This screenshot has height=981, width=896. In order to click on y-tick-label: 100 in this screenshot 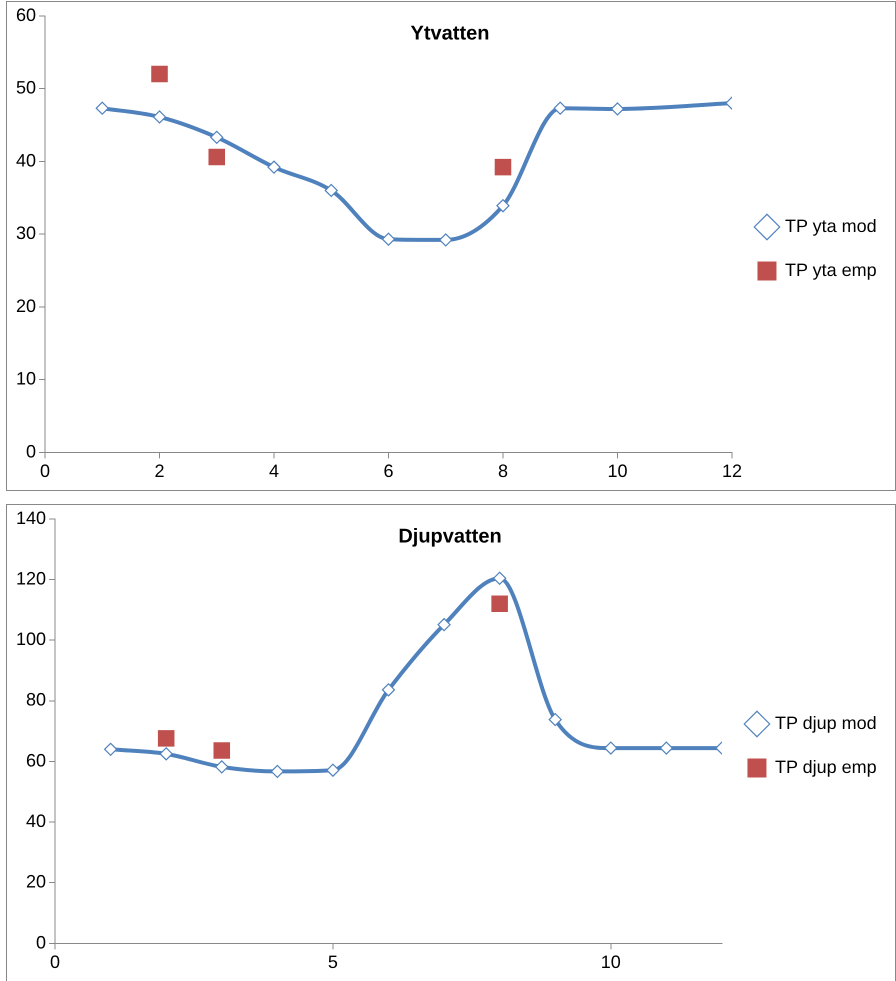, I will do `click(31, 639)`.